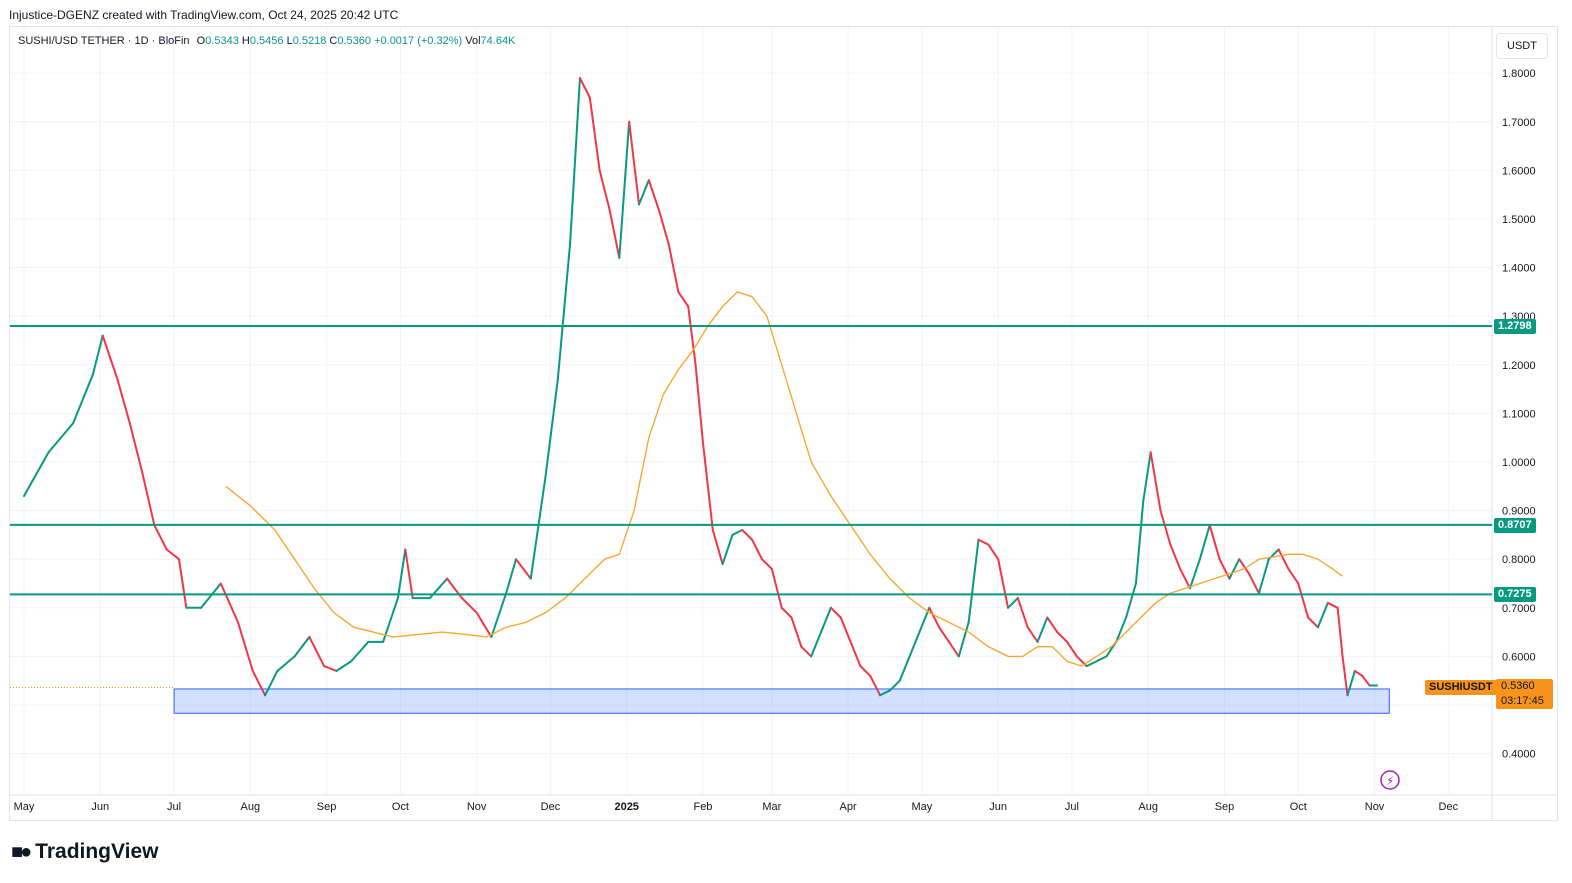 Image resolution: width=1572 pixels, height=883 pixels. I want to click on y-tick-label: 0.8000, so click(1519, 560).